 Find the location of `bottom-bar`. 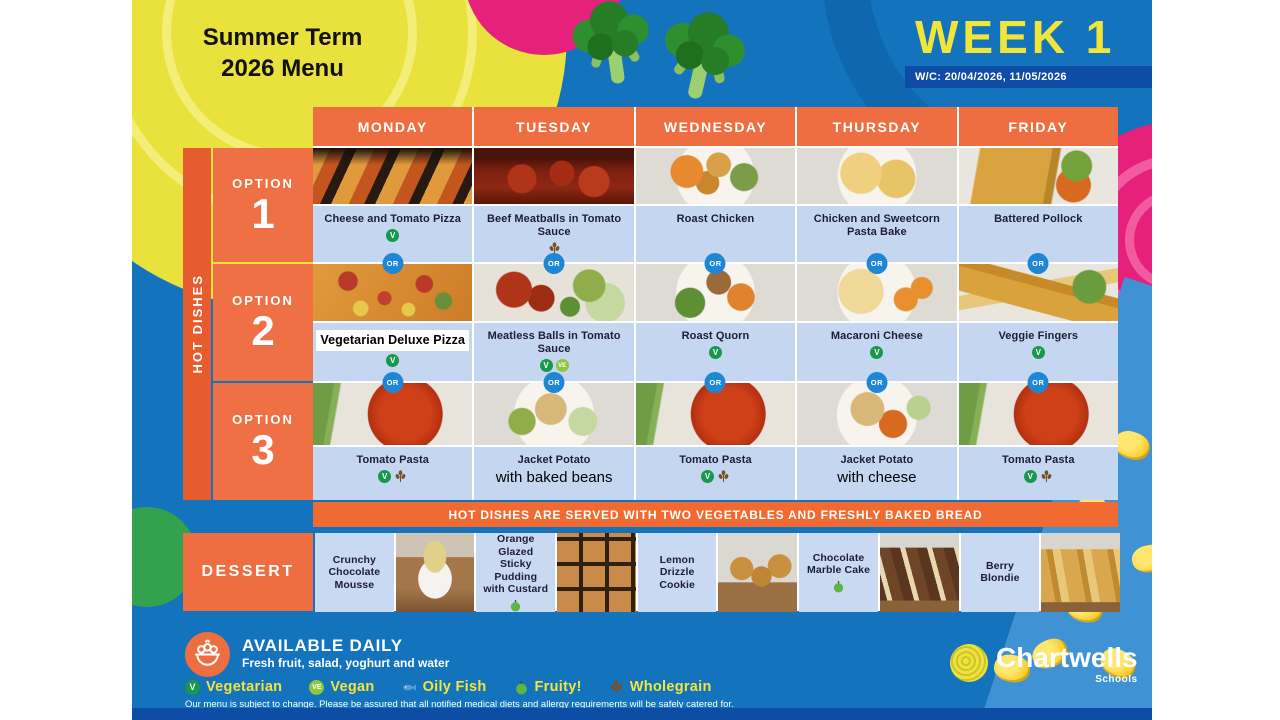

bottom-bar is located at coordinates (642, 714).